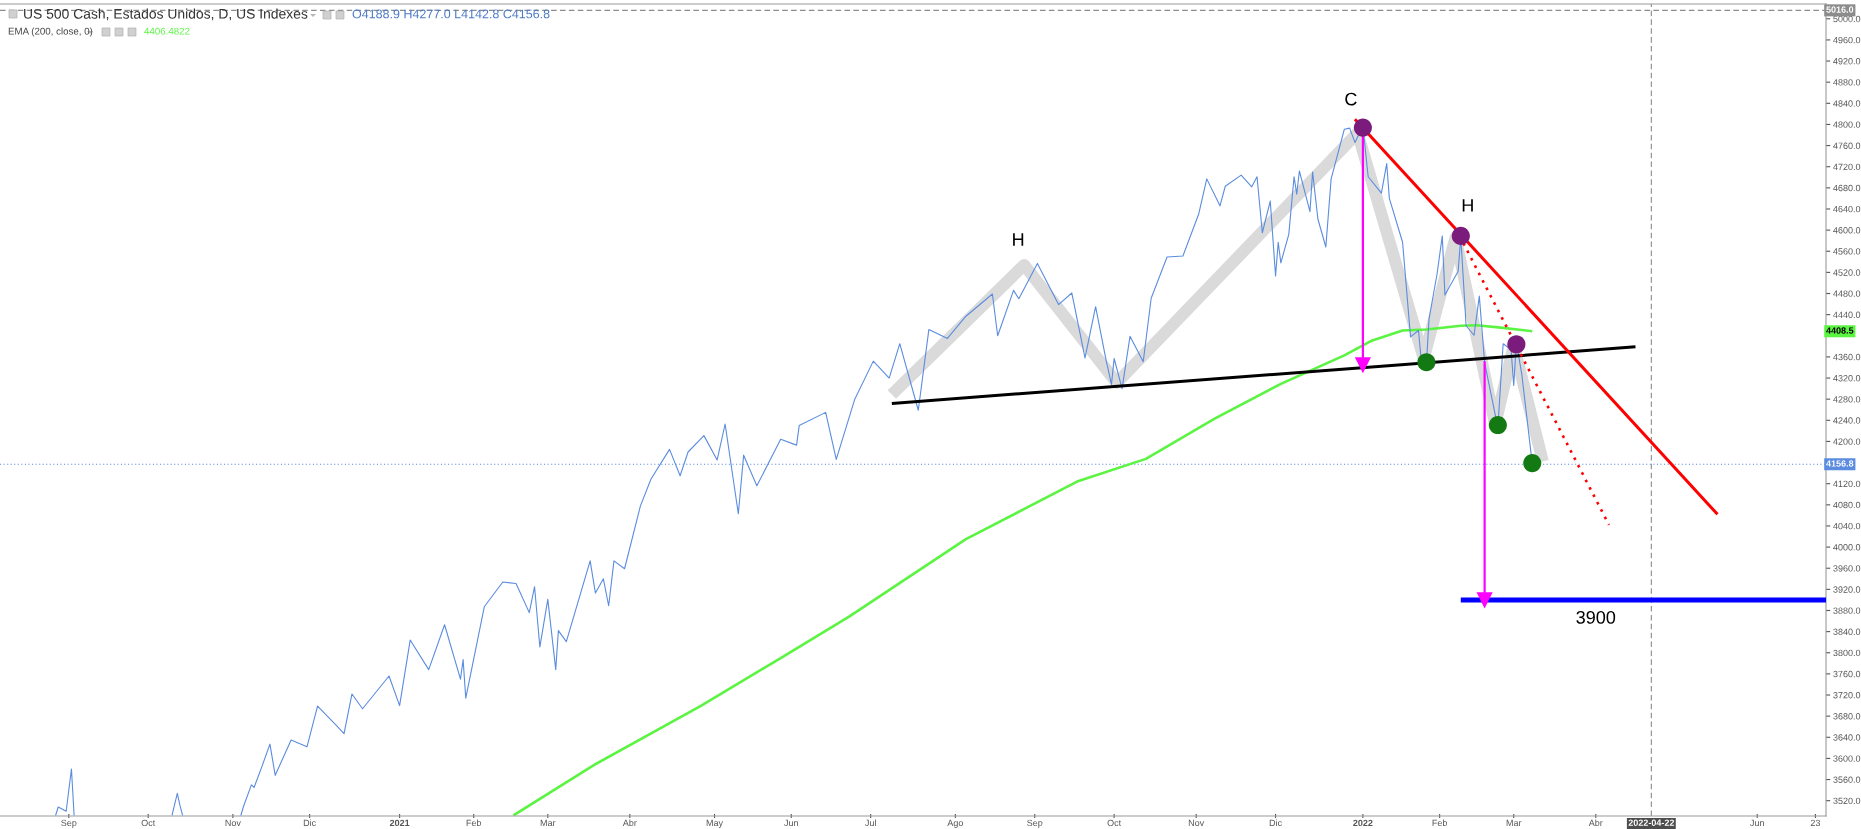 This screenshot has width=1861, height=829. I want to click on y-tick-label: 4920.0, so click(1847, 61).